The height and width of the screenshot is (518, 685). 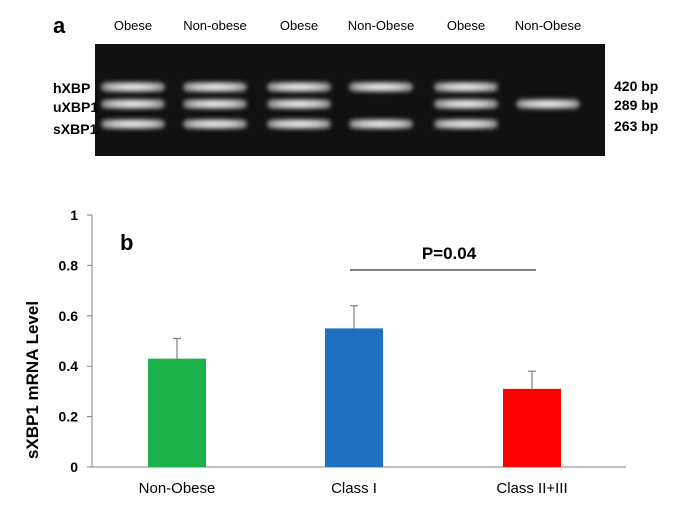 I want to click on y-axis-label: sXBP1 mRNA Level, so click(x=32, y=380).